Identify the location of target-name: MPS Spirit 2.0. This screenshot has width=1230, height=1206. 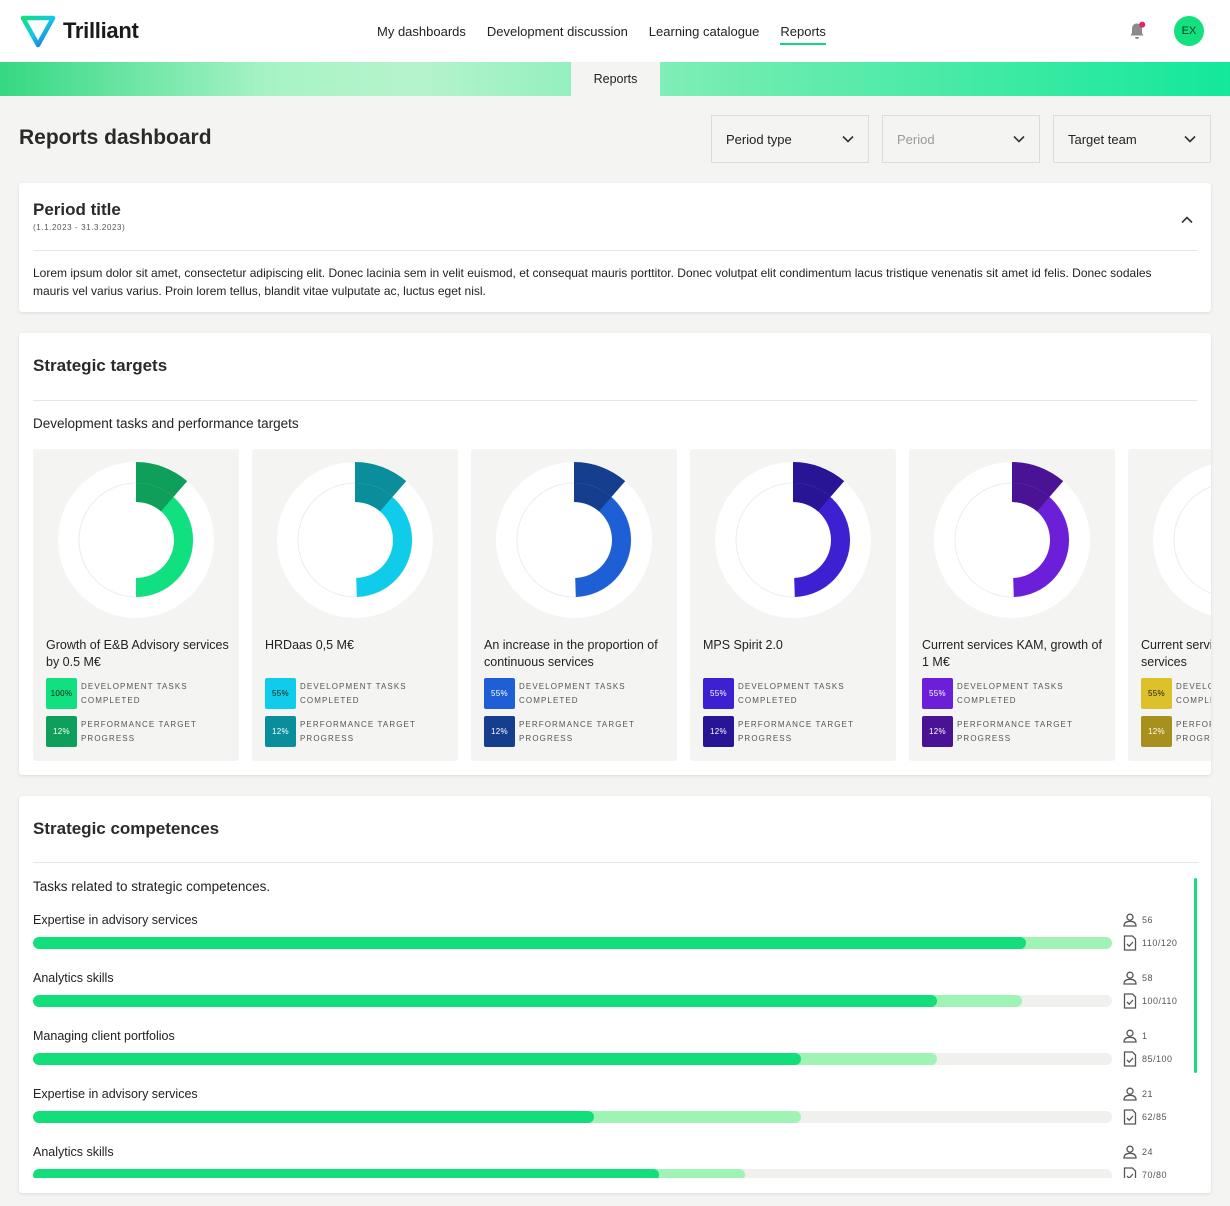
(743, 645).